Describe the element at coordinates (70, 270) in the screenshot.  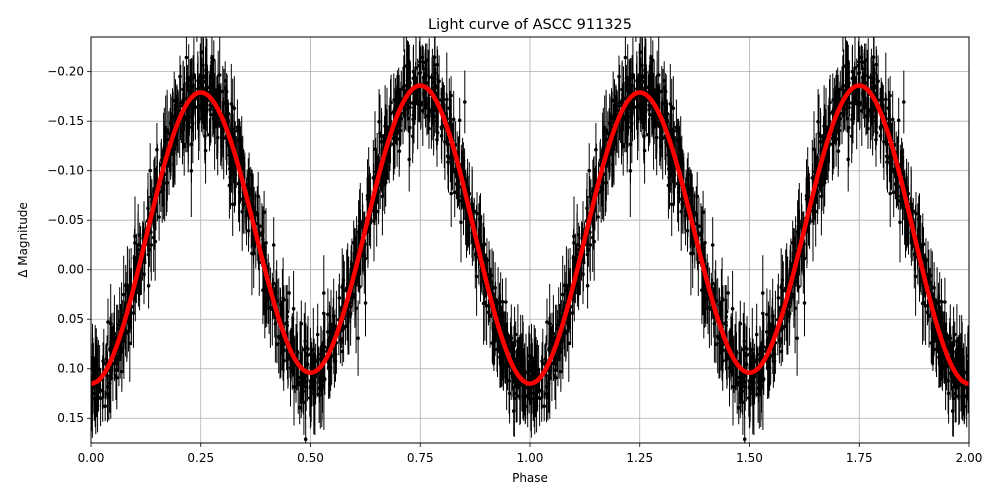
I see `y-tick-label: 0.00` at that location.